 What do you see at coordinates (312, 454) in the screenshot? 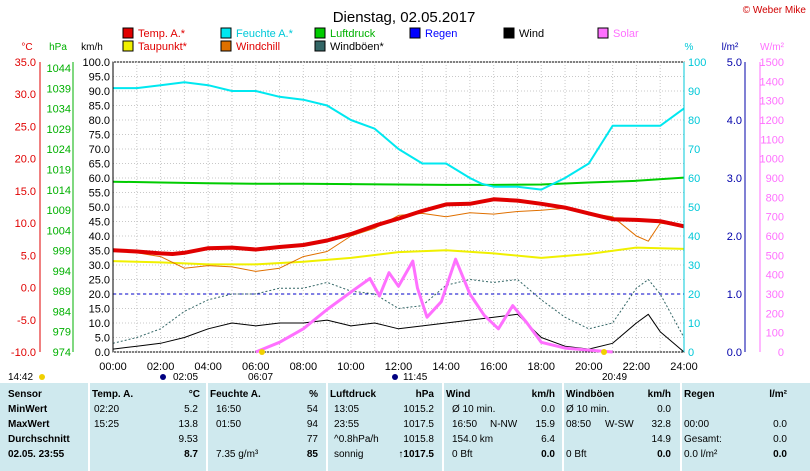
I see `table-value: 85` at bounding box center [312, 454].